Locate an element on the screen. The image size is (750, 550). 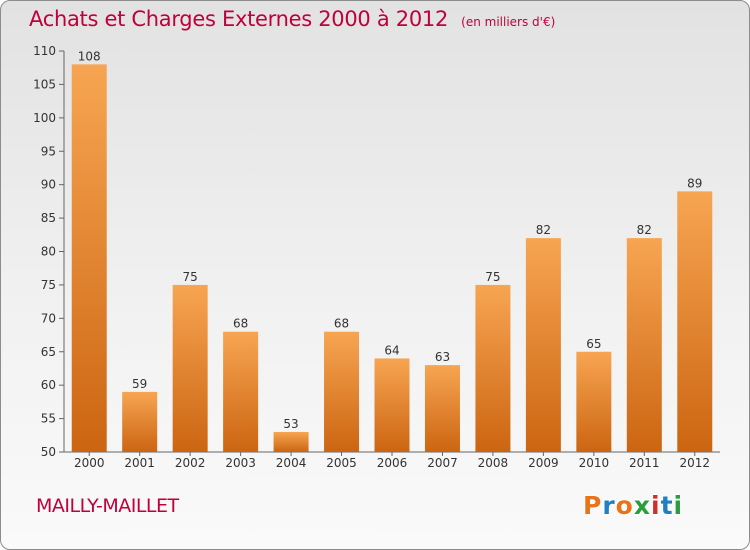
x-tick-label: 2010 is located at coordinates (594, 463).